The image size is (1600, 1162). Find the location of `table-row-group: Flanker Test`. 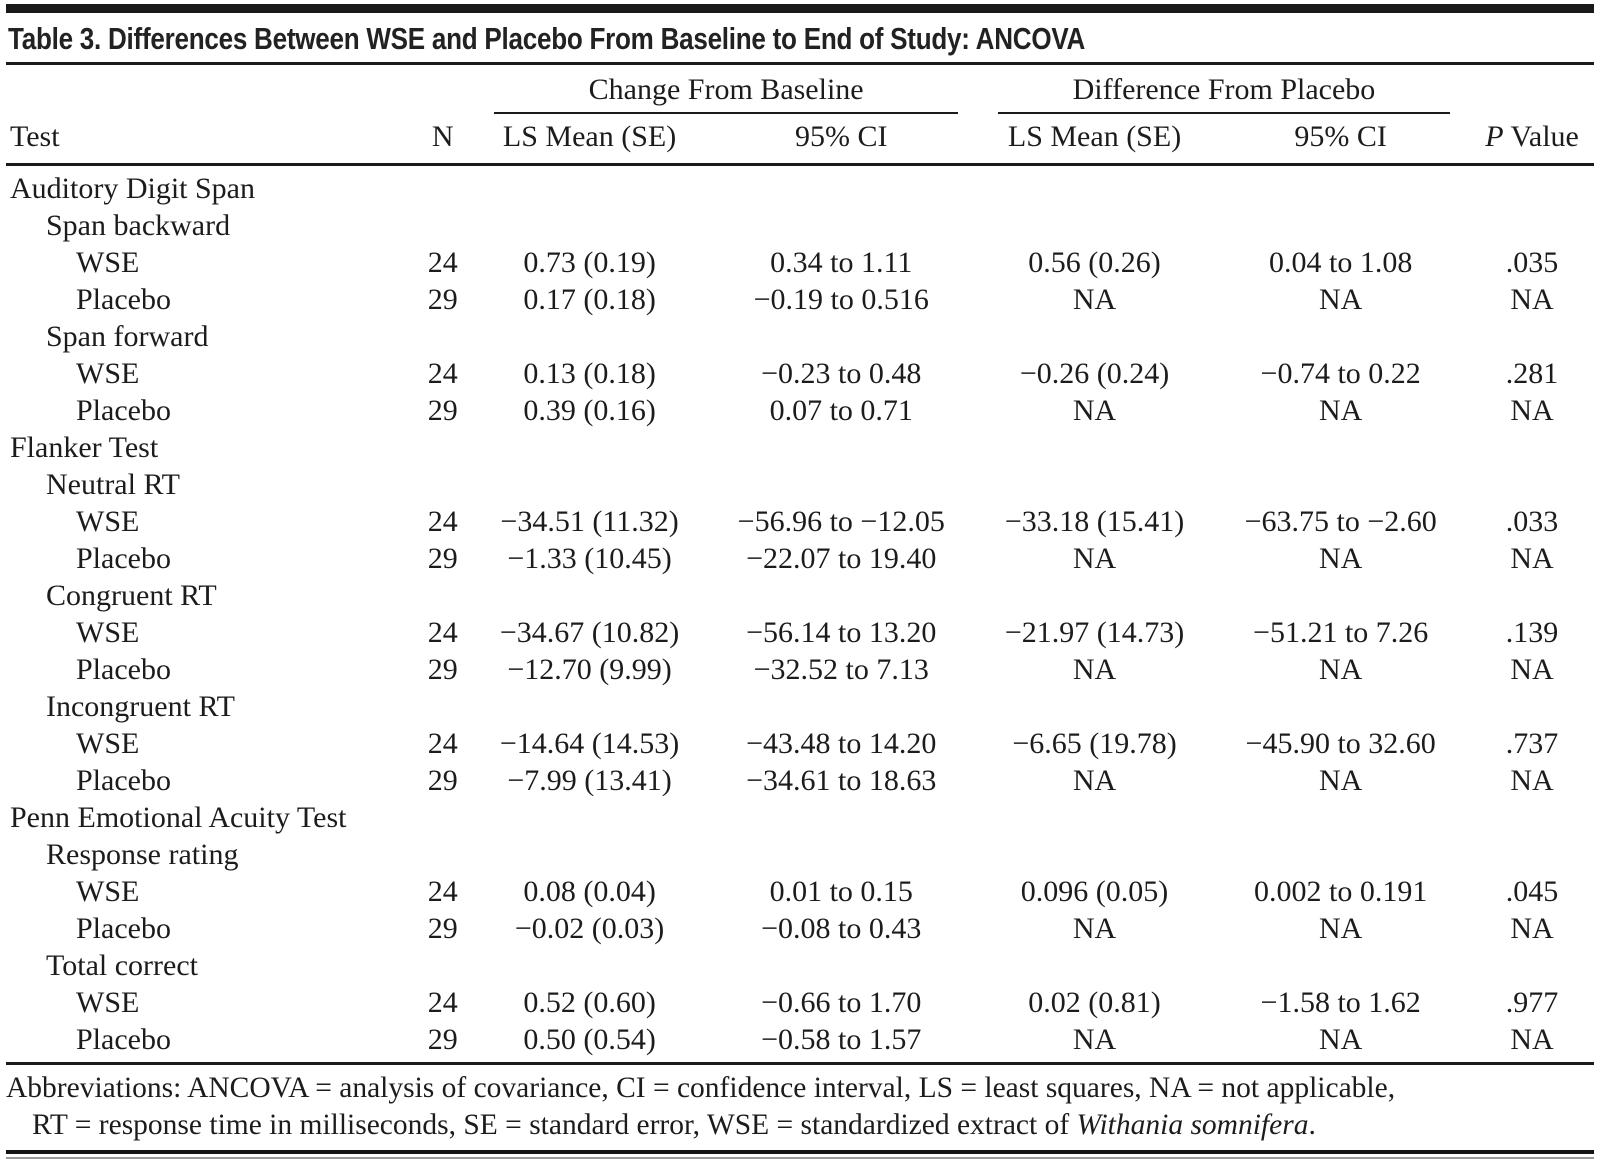

table-row-group: Flanker Test is located at coordinates (800, 447).